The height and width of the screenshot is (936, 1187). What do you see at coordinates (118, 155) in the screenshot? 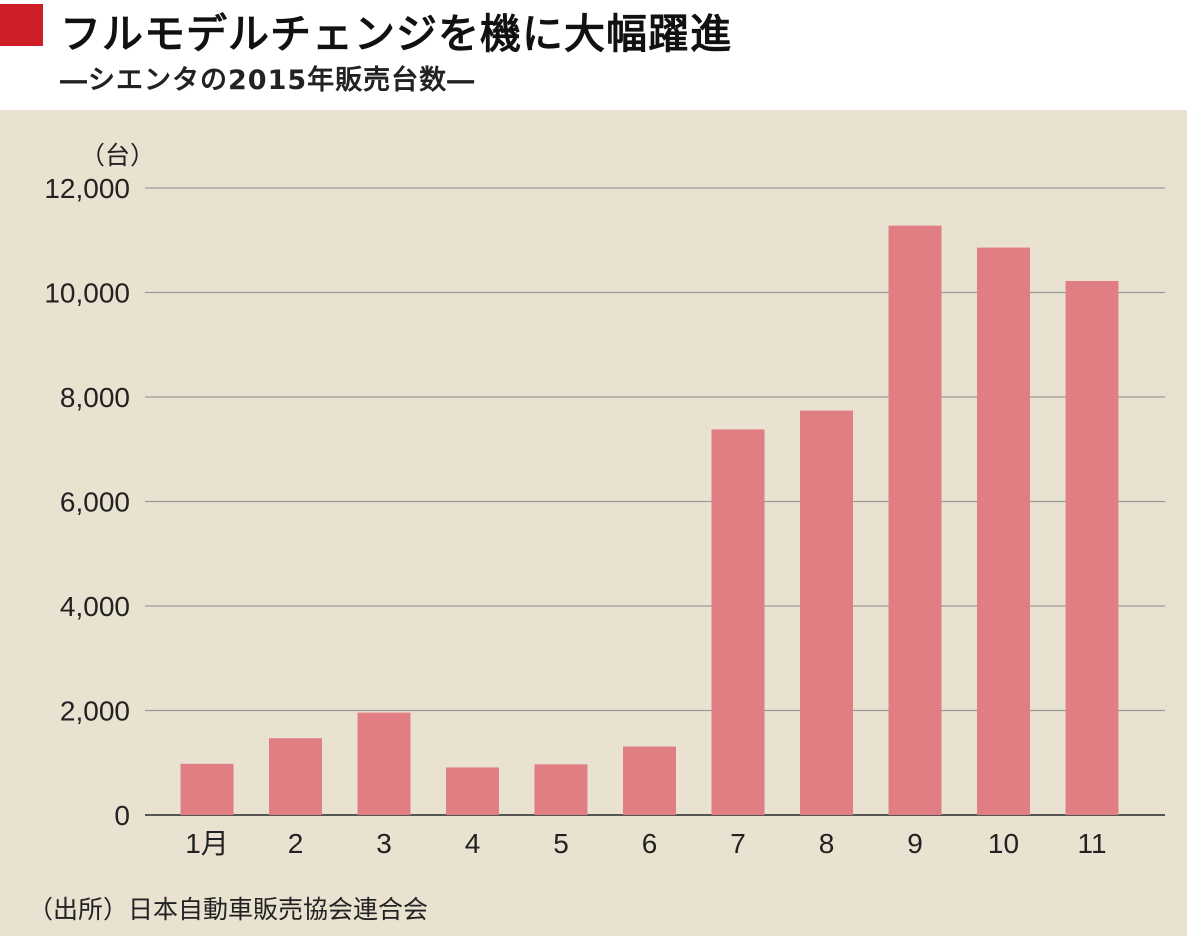
I see `y-axis-unit-label: （台）` at bounding box center [118, 155].